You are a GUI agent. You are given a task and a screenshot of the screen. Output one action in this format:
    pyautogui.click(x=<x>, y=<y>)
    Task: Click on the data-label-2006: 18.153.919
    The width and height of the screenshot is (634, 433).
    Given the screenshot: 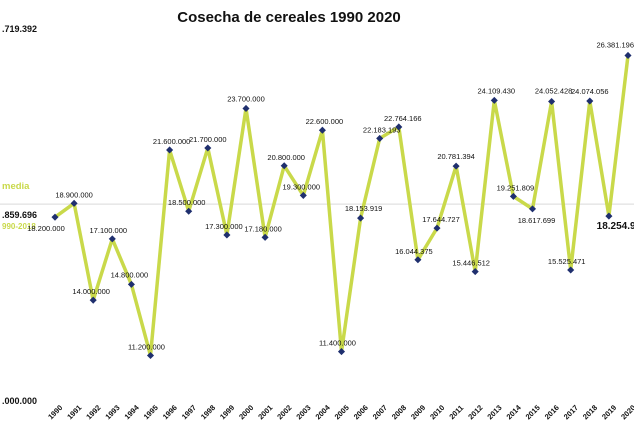 What is the action you would take?
    pyautogui.click(x=364, y=208)
    